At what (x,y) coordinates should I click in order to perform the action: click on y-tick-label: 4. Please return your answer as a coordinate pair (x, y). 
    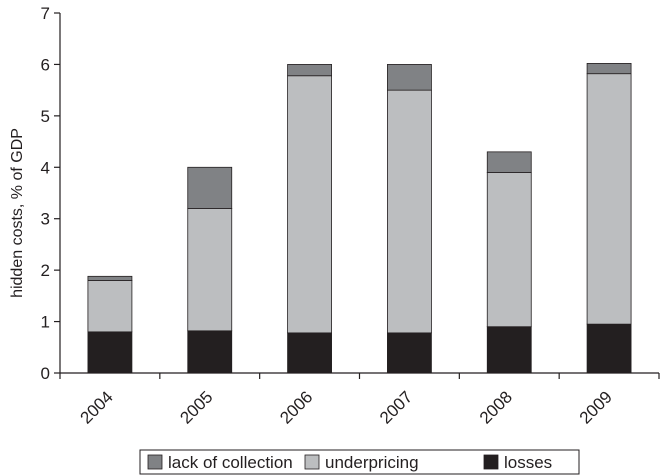
    Looking at the image, I should click on (45, 167).